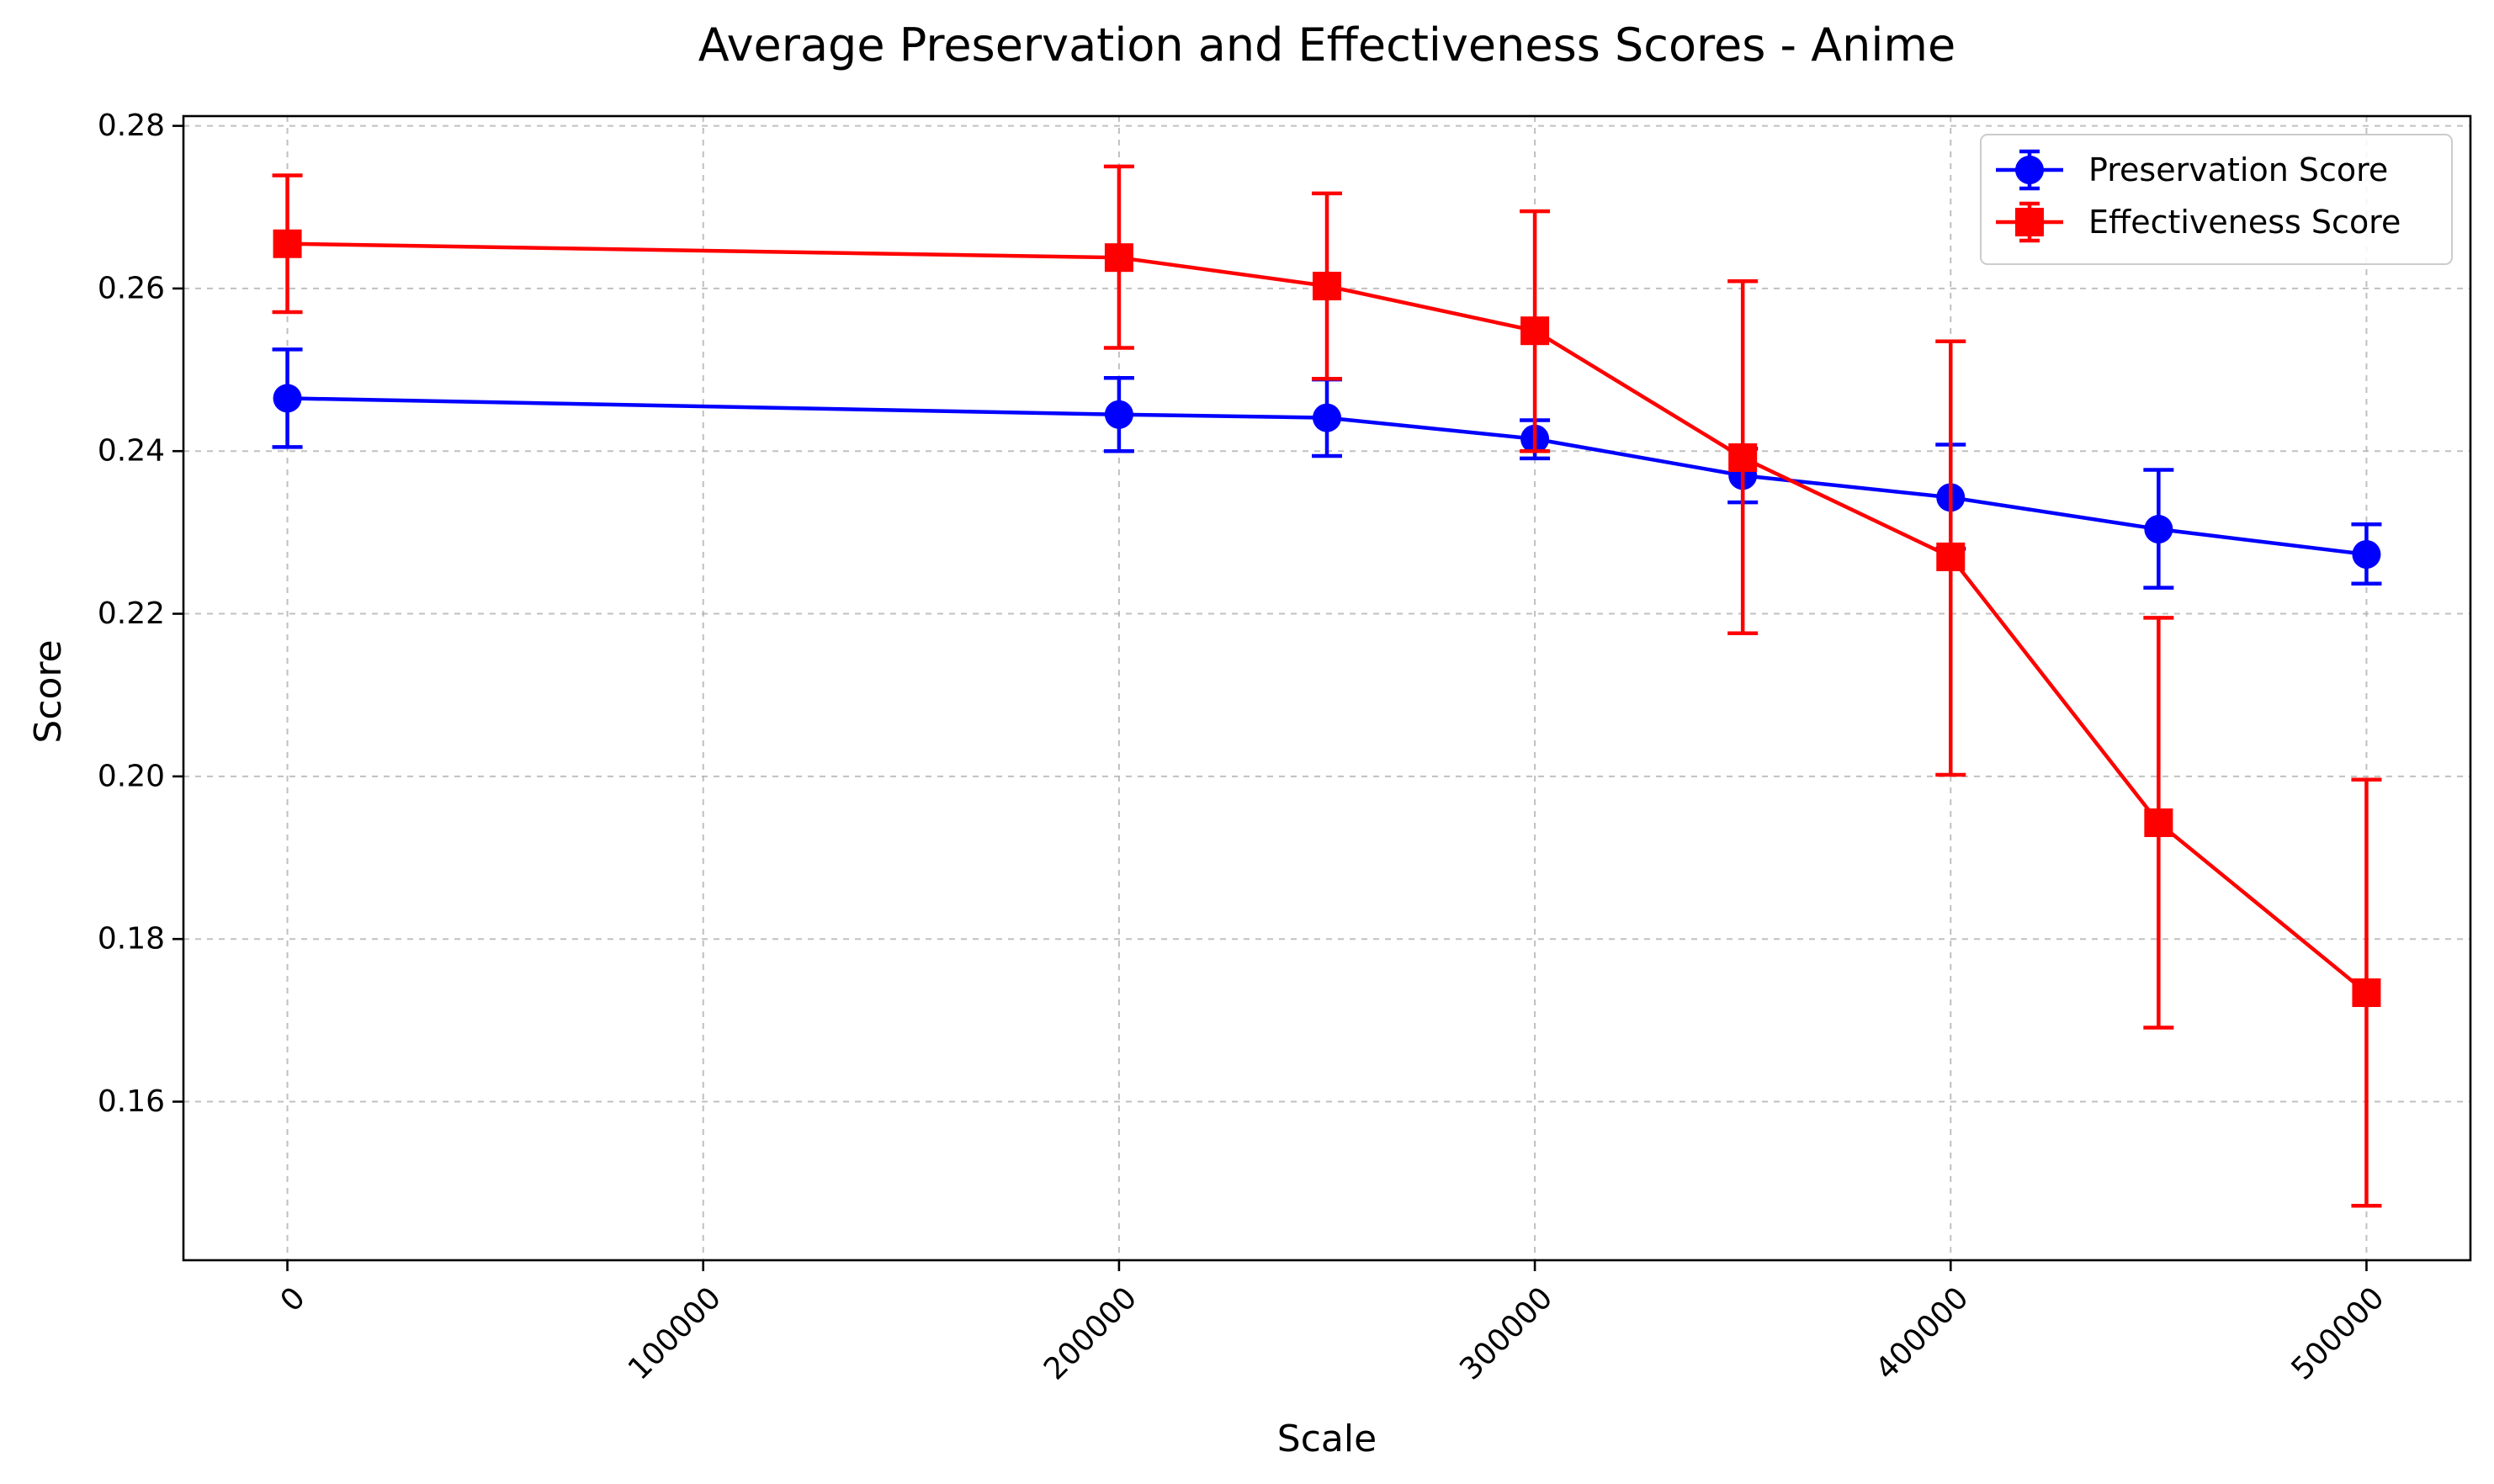 This screenshot has height=1484, width=2494. Describe the element at coordinates (1327, 1439) in the screenshot. I see `x-axis-label: Scale` at that location.